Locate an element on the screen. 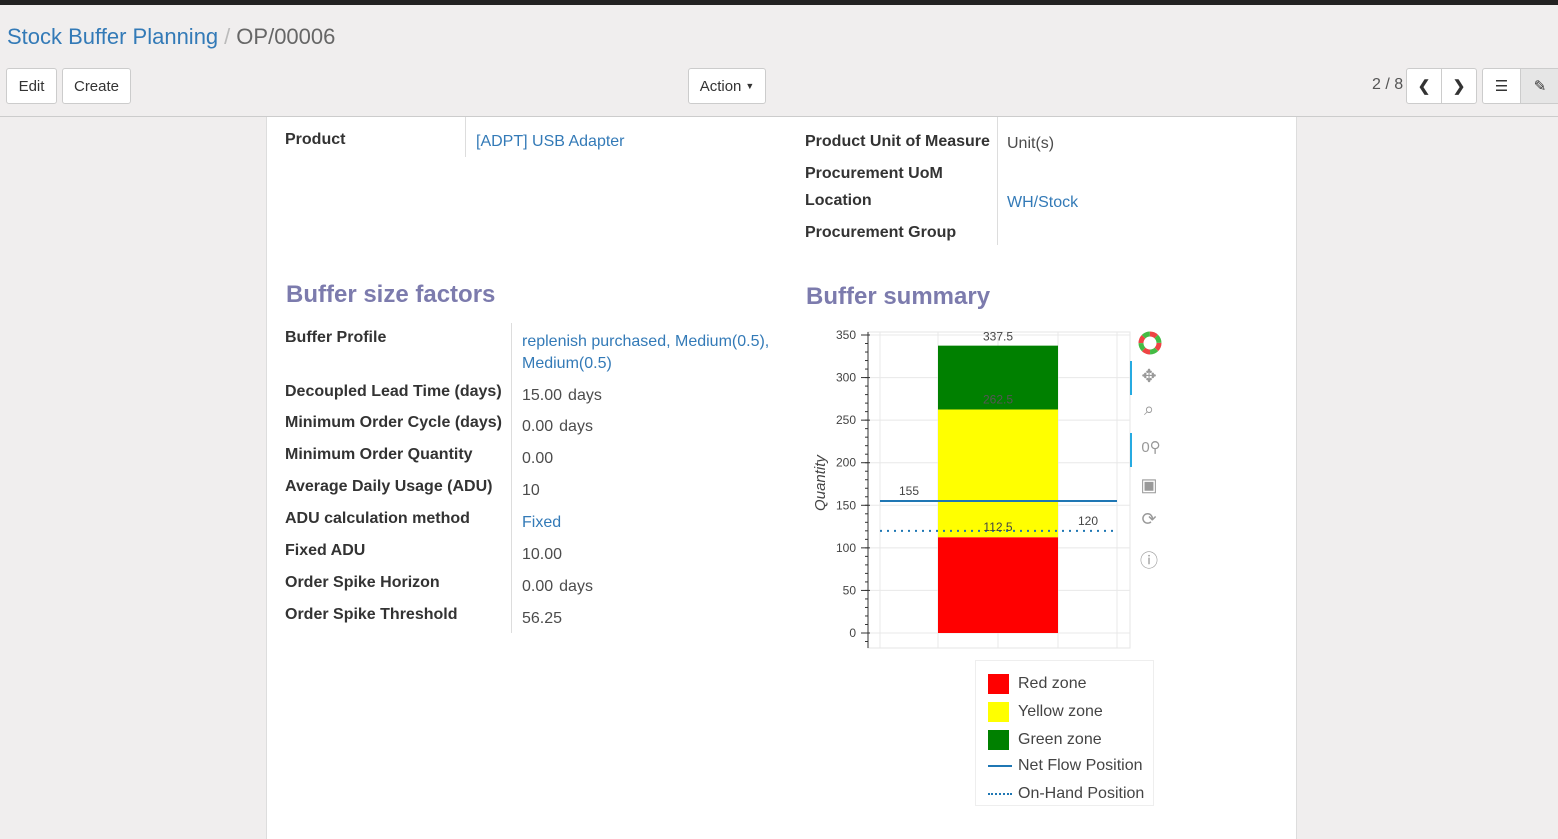 The height and width of the screenshot is (839, 1558). bar-label: 112.5 is located at coordinates (997, 527).